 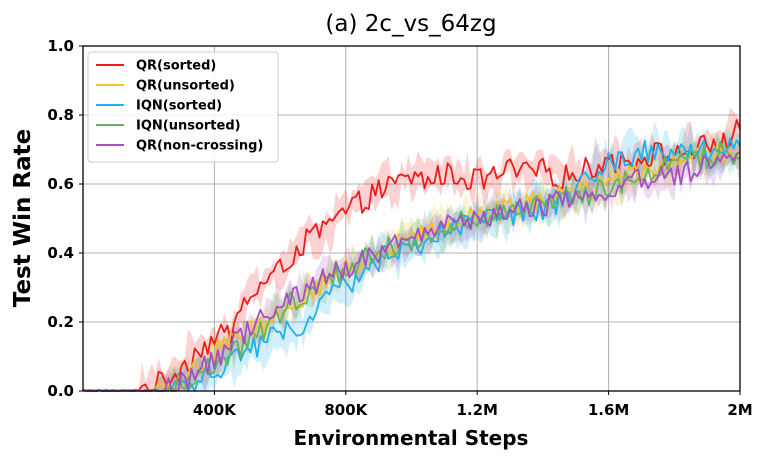 What do you see at coordinates (215, 410) in the screenshot?
I see `x-tick-label: 400K` at bounding box center [215, 410].